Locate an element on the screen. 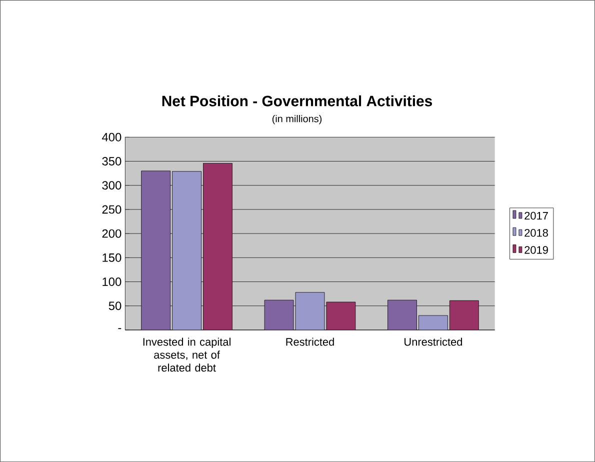 The height and width of the screenshot is (462, 595). y-tick-label: 250 is located at coordinates (112, 209).